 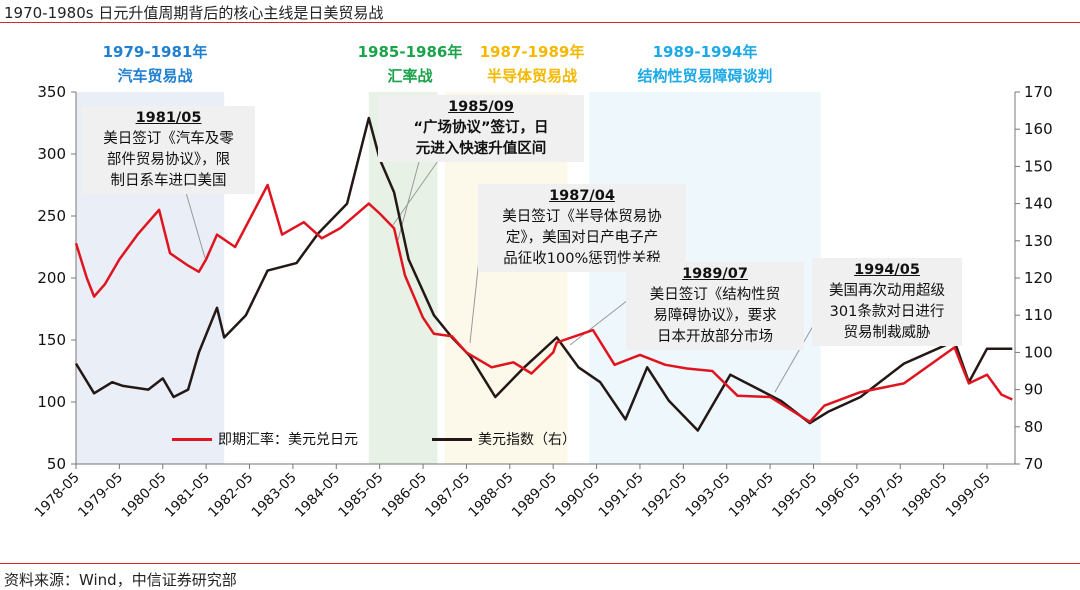 What do you see at coordinates (57, 495) in the screenshot?
I see `x-tick-label: 1978-05` at bounding box center [57, 495].